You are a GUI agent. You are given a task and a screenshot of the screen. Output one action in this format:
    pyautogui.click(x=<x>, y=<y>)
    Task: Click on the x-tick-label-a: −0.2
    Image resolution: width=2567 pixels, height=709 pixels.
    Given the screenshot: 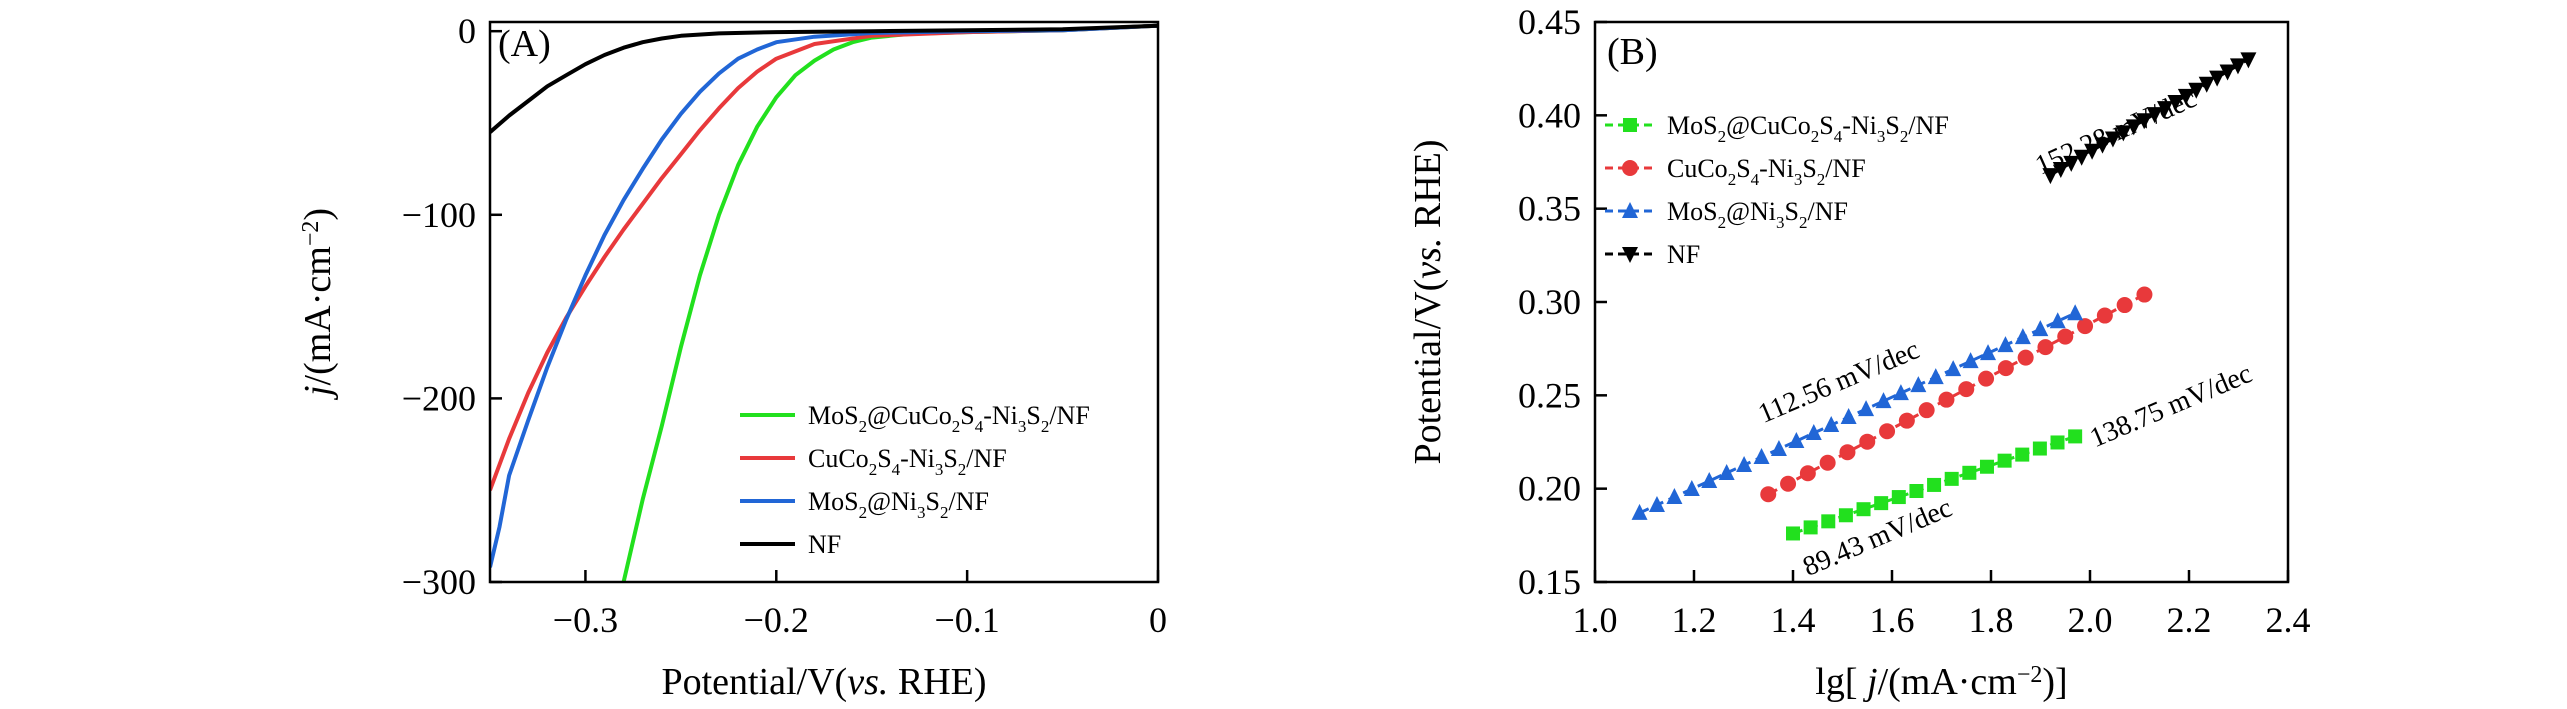 What is the action you would take?
    pyautogui.click(x=776, y=620)
    